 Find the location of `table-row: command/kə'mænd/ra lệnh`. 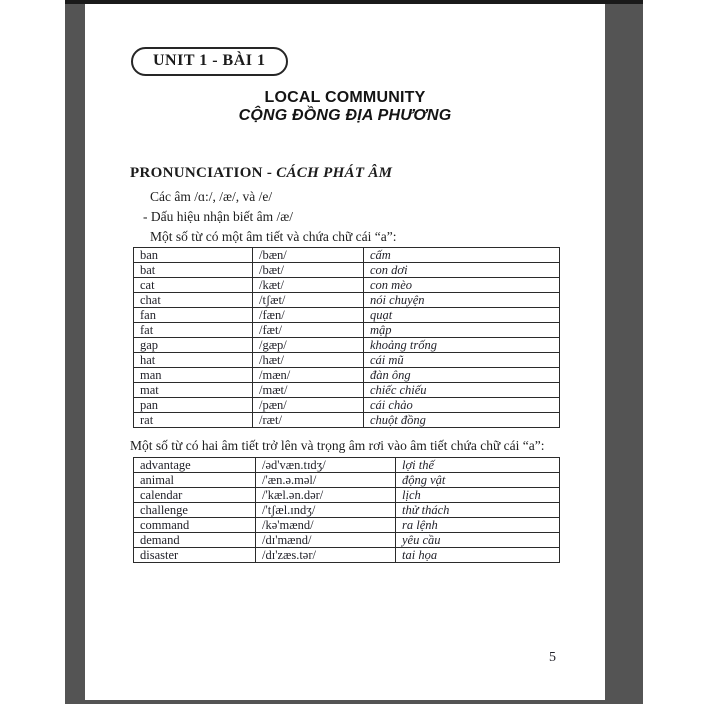

table-row: command/kə'mænd/ra lệnh is located at coordinates (346, 525).